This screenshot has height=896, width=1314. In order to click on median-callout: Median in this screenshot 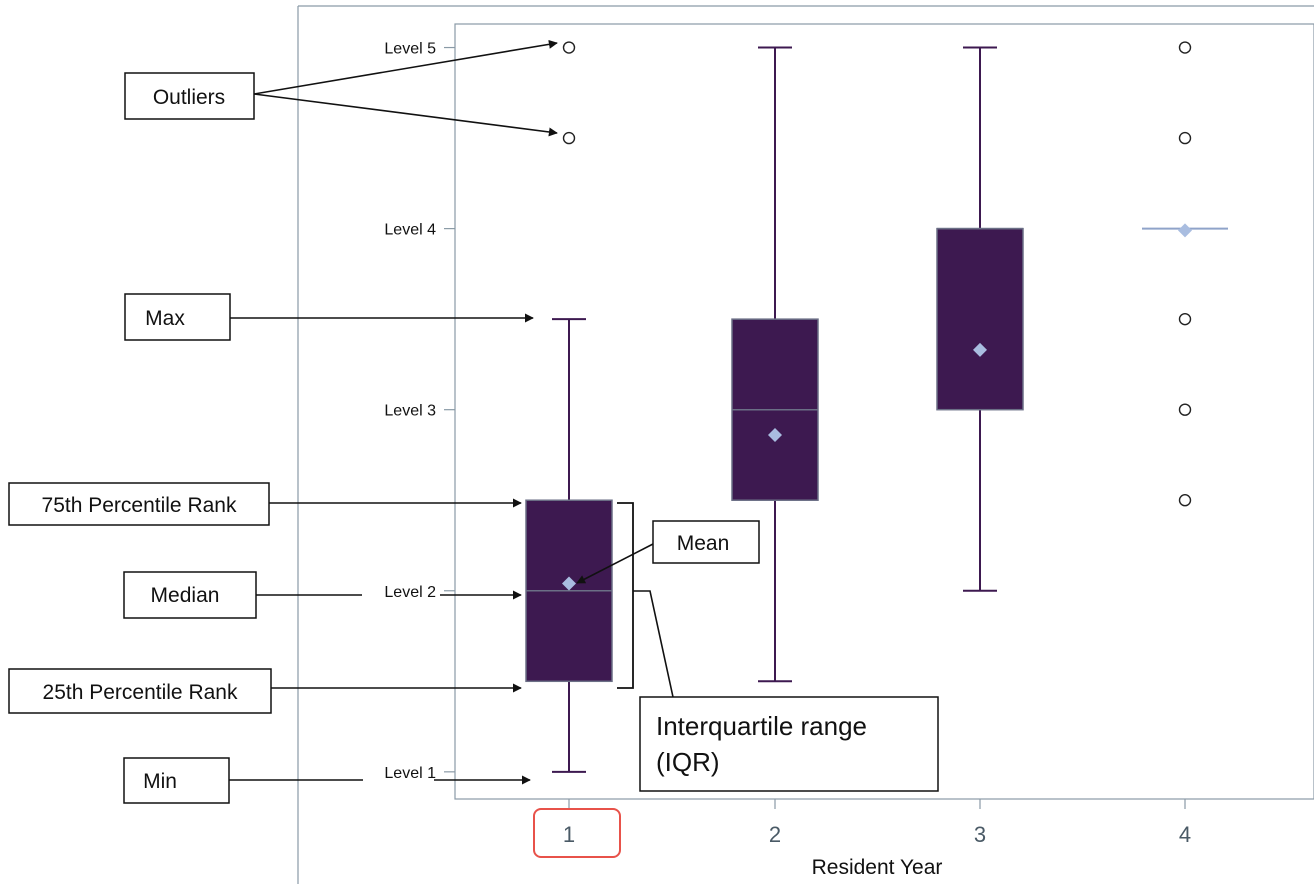, I will do `click(322, 595)`.